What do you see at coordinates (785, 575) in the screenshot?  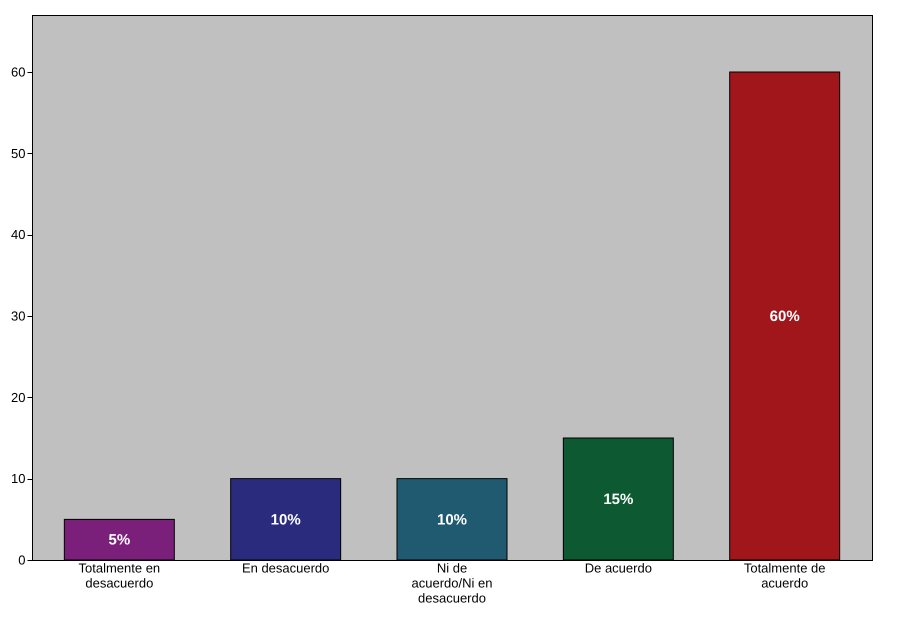 I see `x-tick-label: Totalmente de acuerdo` at bounding box center [785, 575].